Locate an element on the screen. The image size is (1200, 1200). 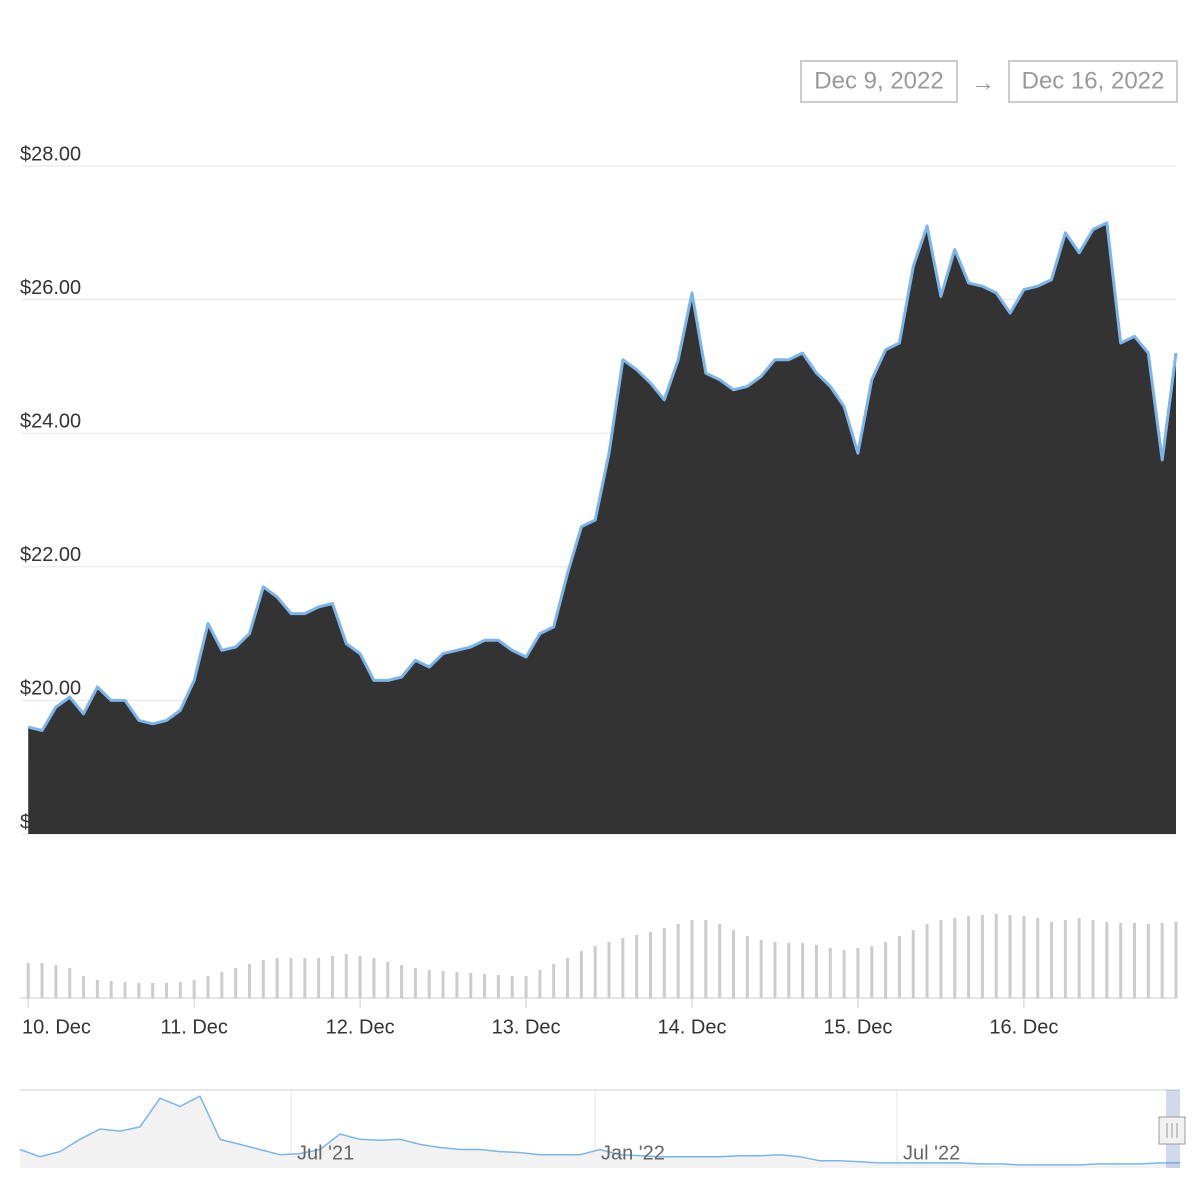
x-tick-label: 10. Dec is located at coordinates (56, 1027).